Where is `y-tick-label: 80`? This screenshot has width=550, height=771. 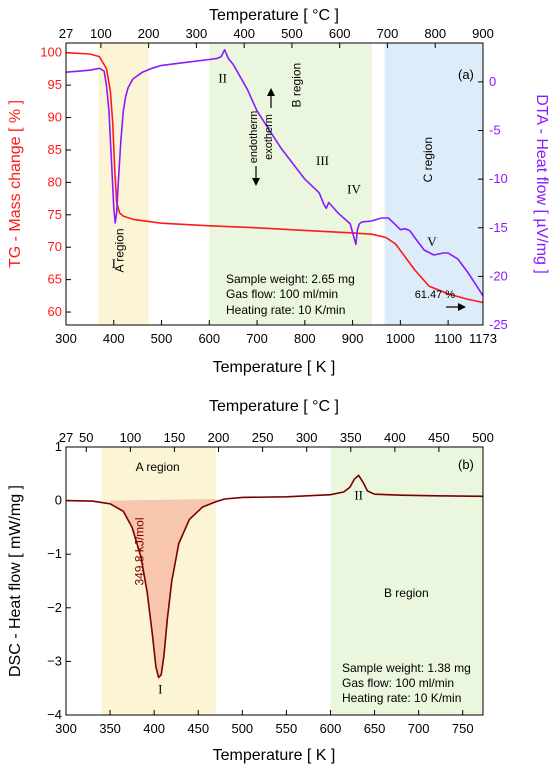
y-tick-label: 80 is located at coordinates (55, 181).